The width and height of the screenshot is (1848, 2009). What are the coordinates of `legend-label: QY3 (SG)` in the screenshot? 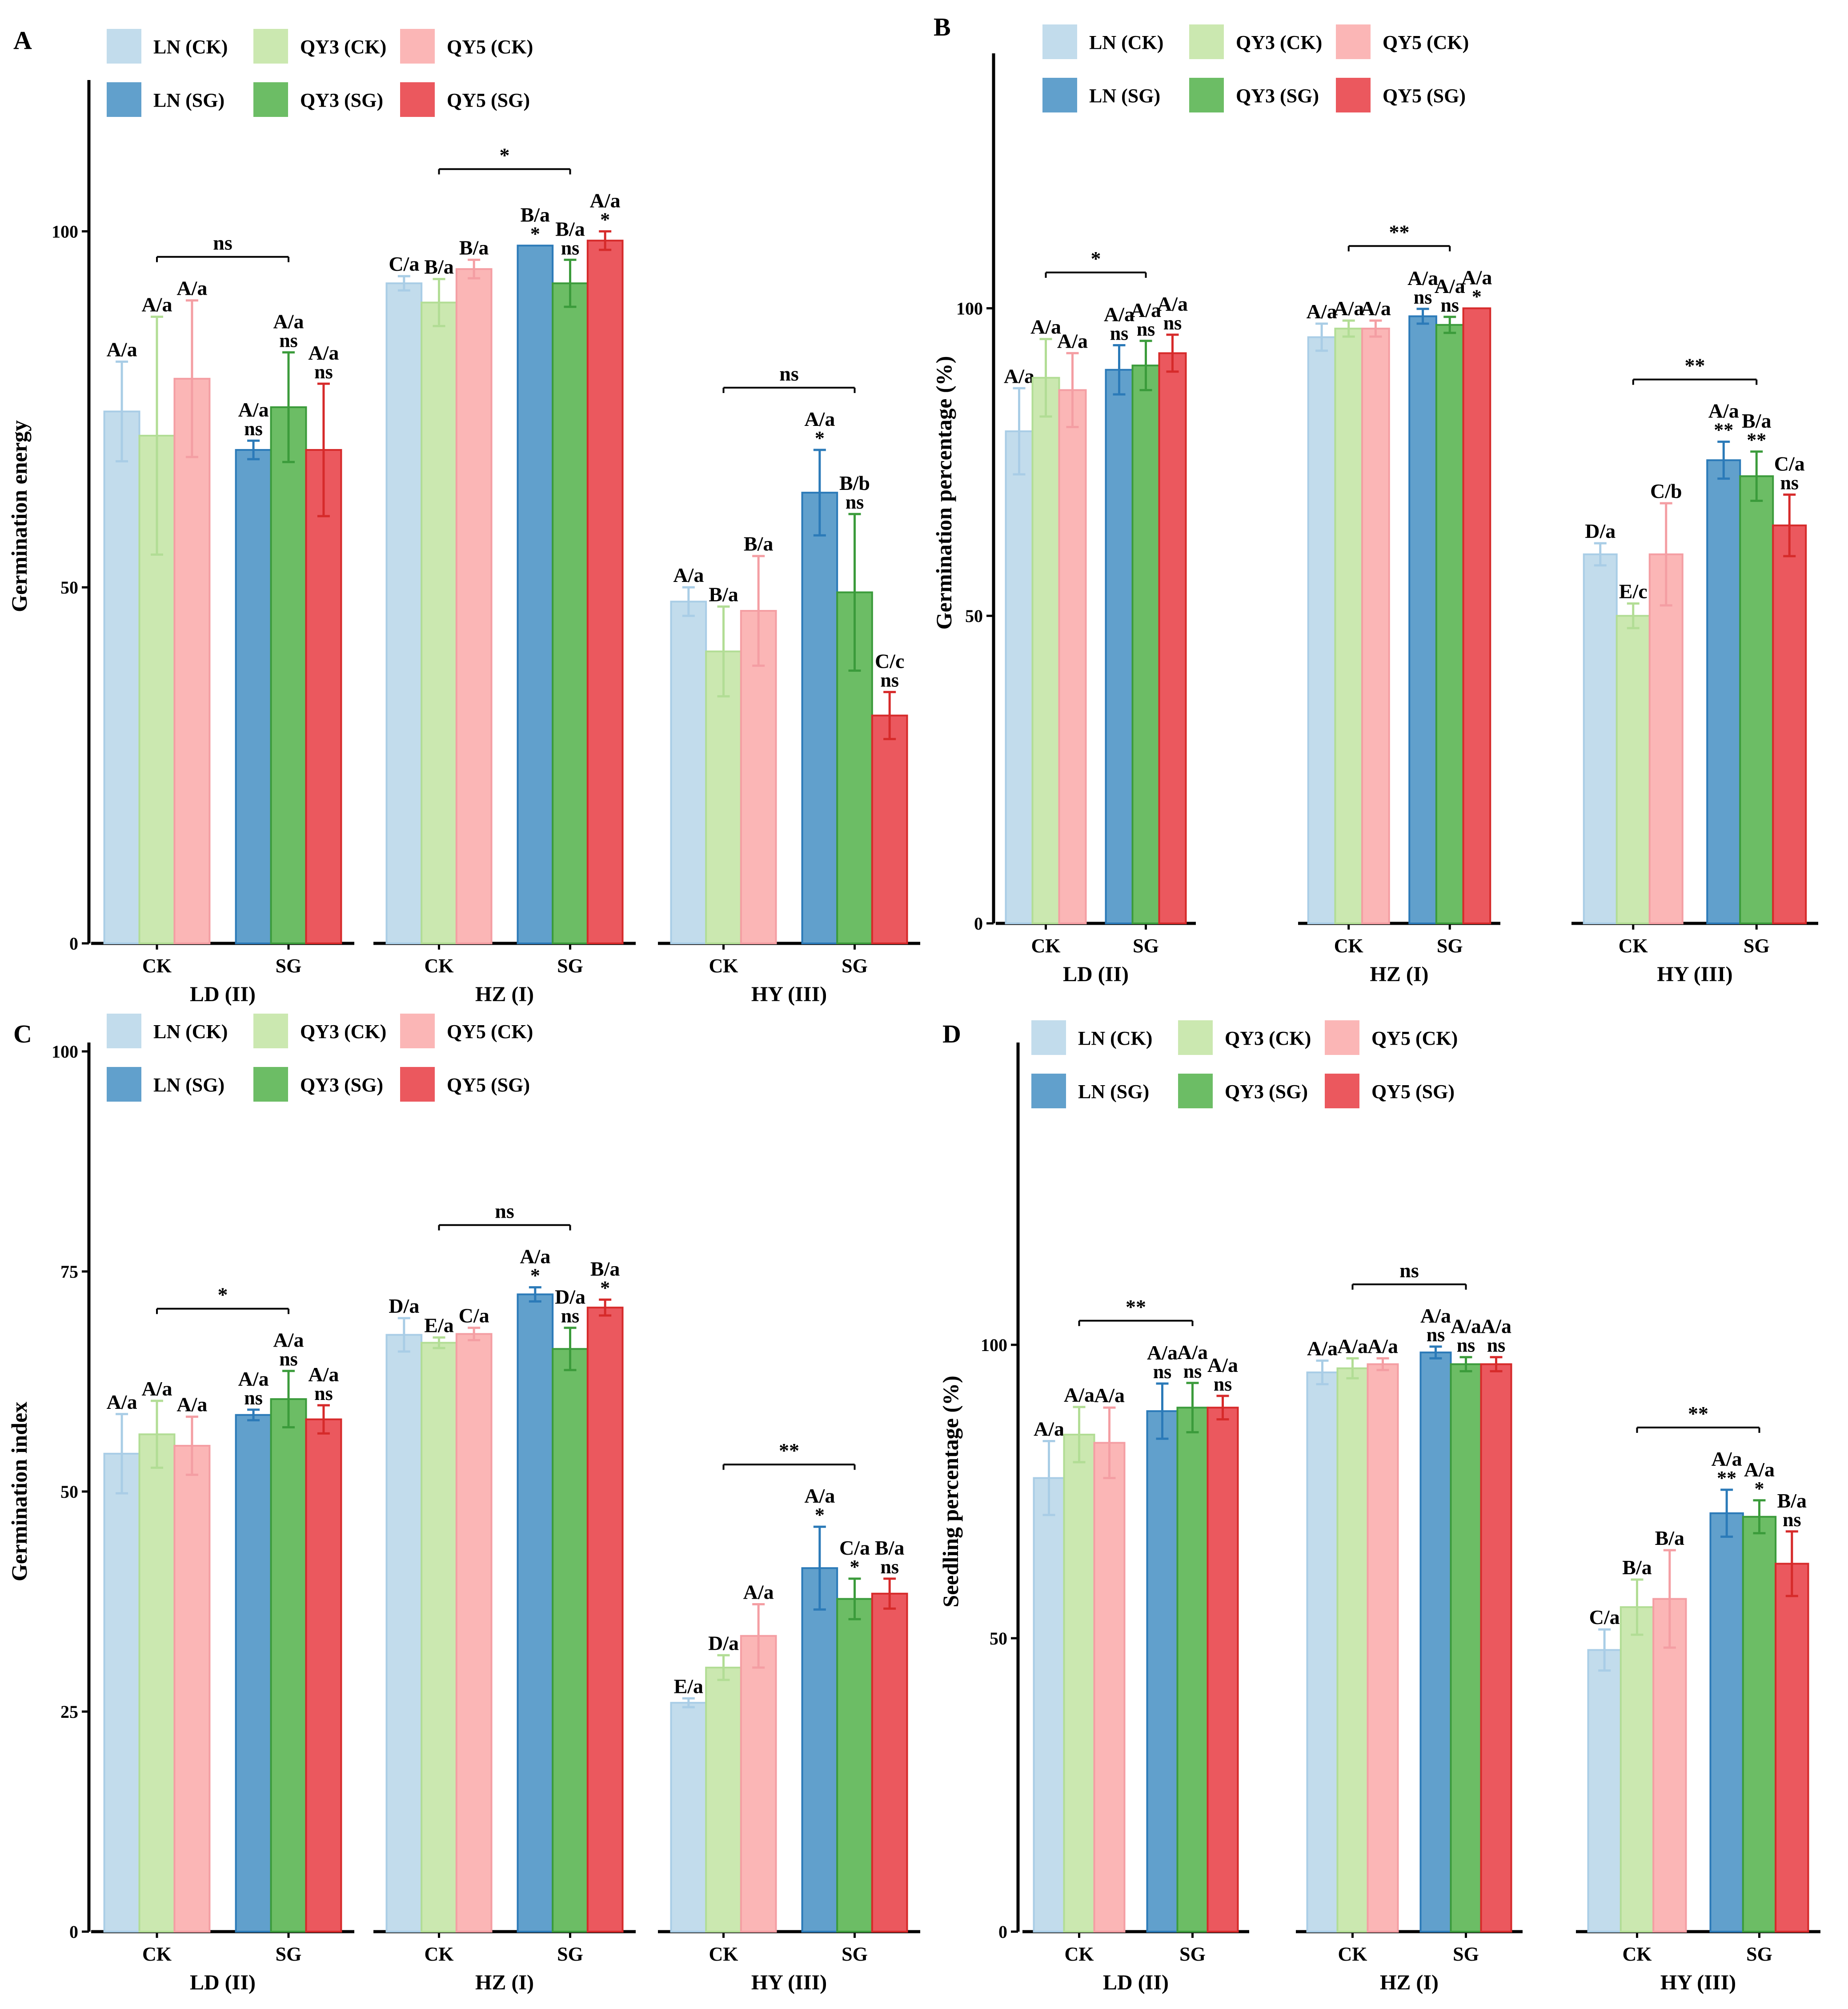 It's located at (1277, 96).